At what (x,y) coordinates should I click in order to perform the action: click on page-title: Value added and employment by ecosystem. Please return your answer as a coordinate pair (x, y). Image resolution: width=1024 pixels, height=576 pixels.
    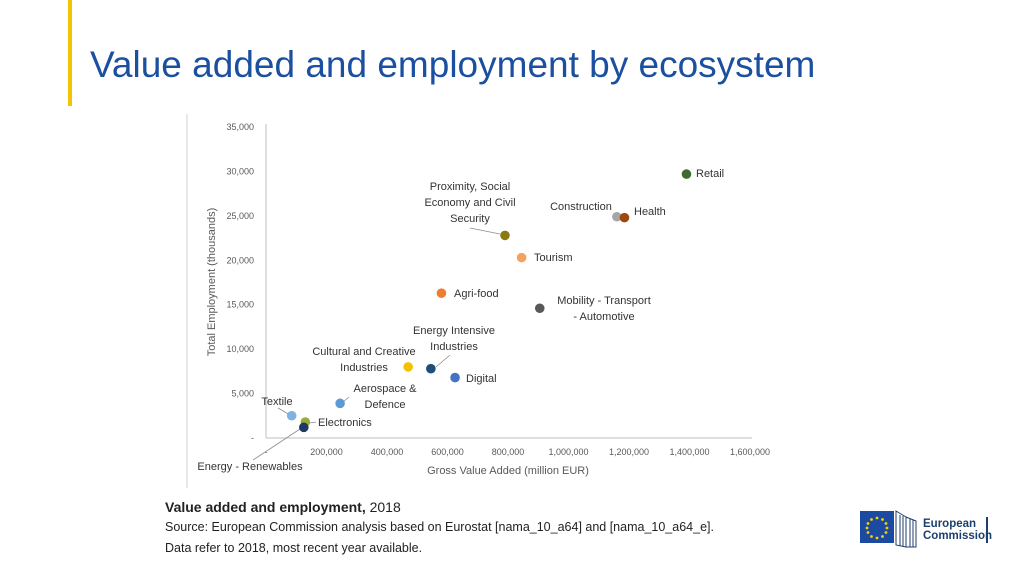
    Looking at the image, I should click on (453, 64).